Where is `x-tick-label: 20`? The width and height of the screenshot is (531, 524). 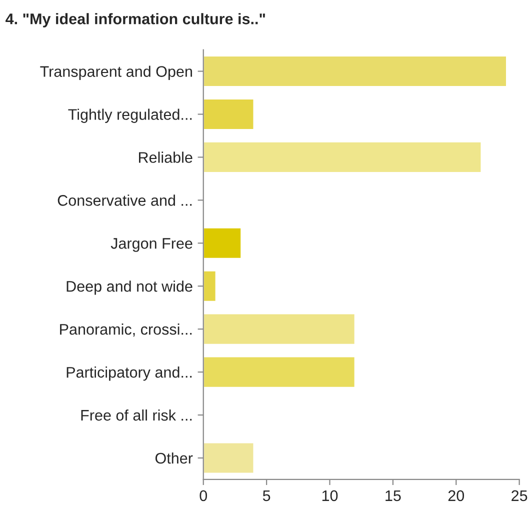
x-tick-label: 20 is located at coordinates (456, 496).